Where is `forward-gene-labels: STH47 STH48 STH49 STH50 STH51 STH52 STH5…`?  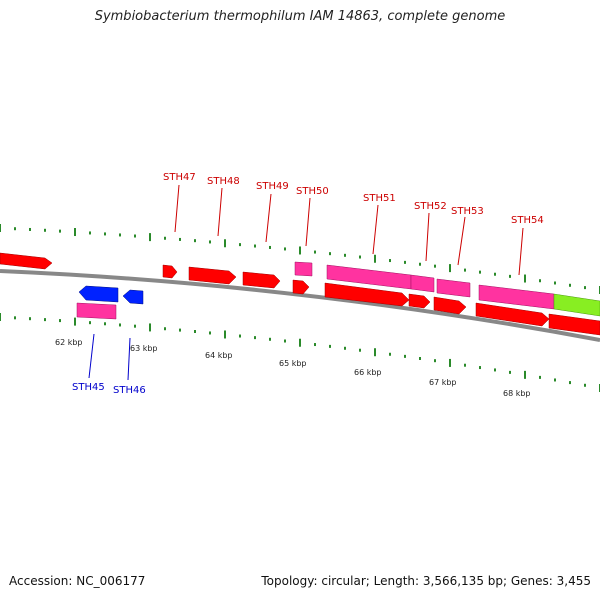
forward-gene-labels: STH47 STH48 STH49 STH50 STH51 STH52 STH5… is located at coordinates (353, 199).